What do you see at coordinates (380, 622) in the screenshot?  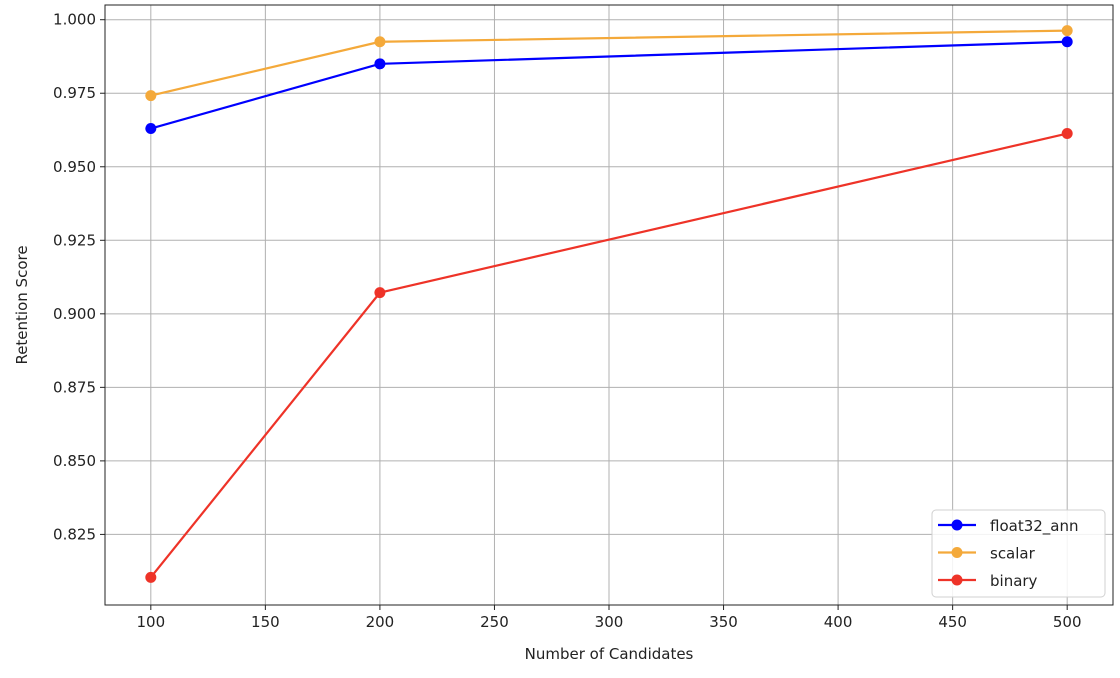 I see `x-tick-label: 200` at bounding box center [380, 622].